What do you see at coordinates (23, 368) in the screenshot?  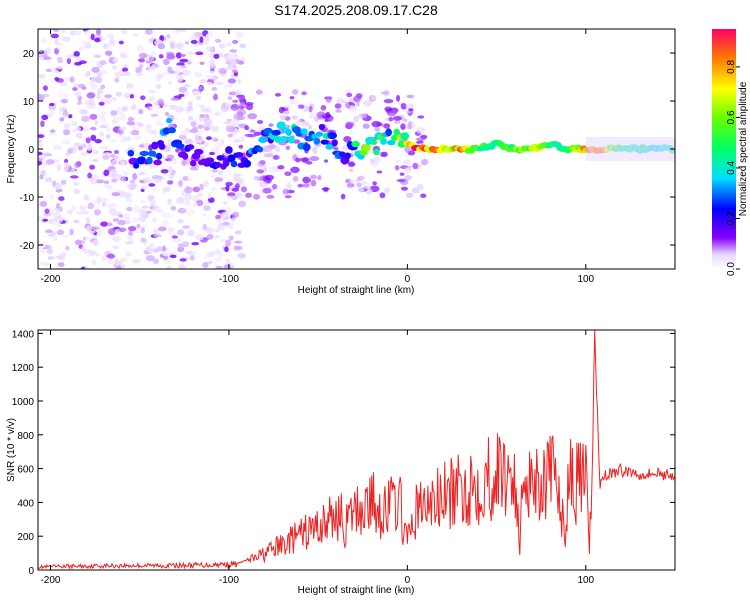 I see `y-tick-label: 1200` at bounding box center [23, 368].